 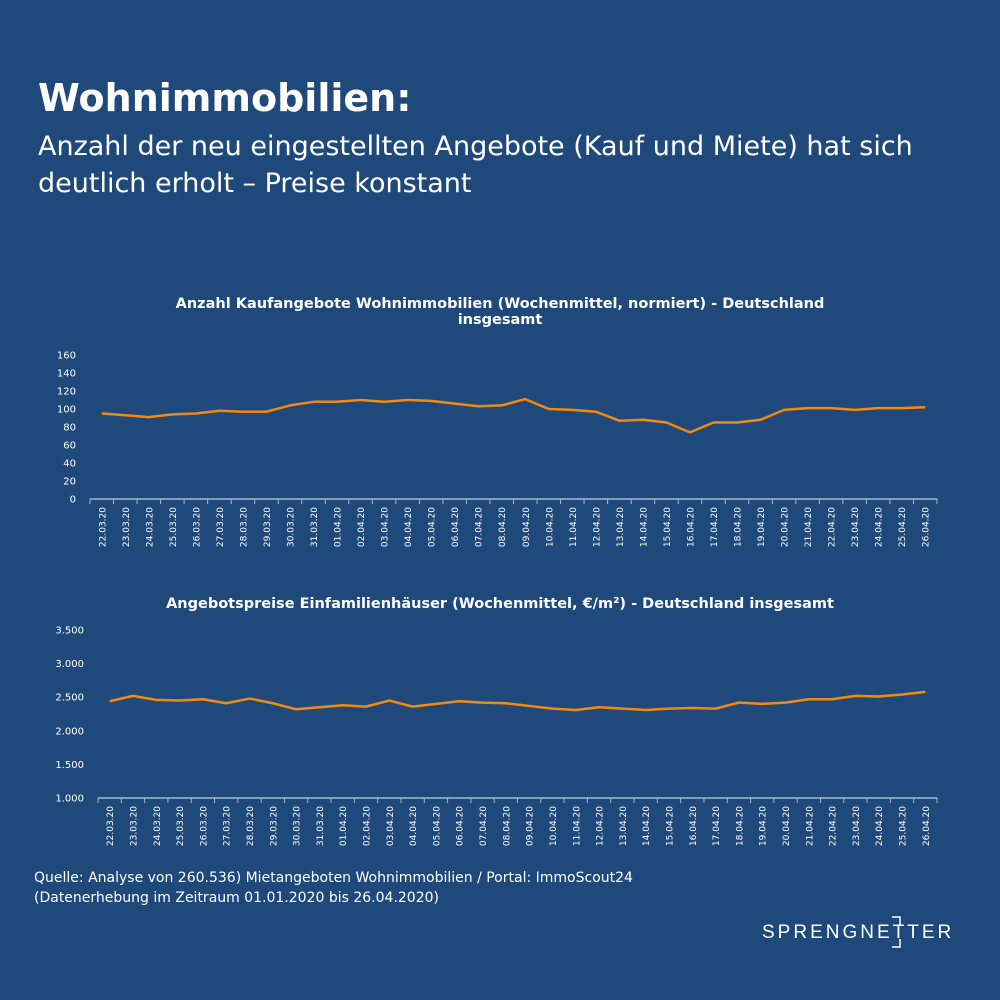 What do you see at coordinates (69, 428) in the screenshot?
I see `chart1-ytick: 80` at bounding box center [69, 428].